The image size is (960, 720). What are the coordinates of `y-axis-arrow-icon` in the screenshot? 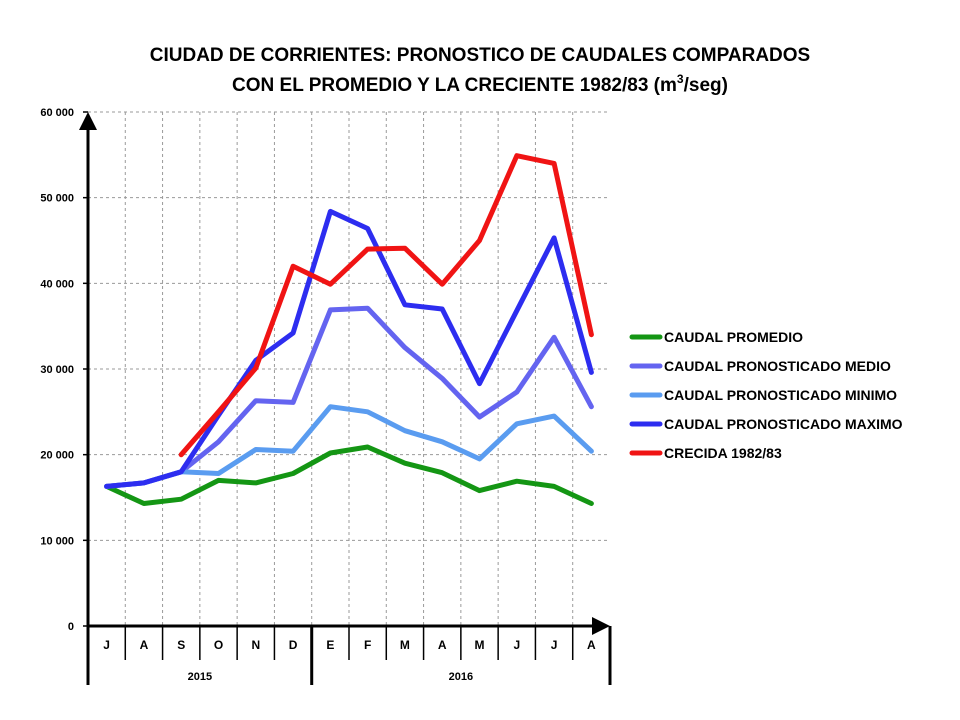 It's located at (88, 121).